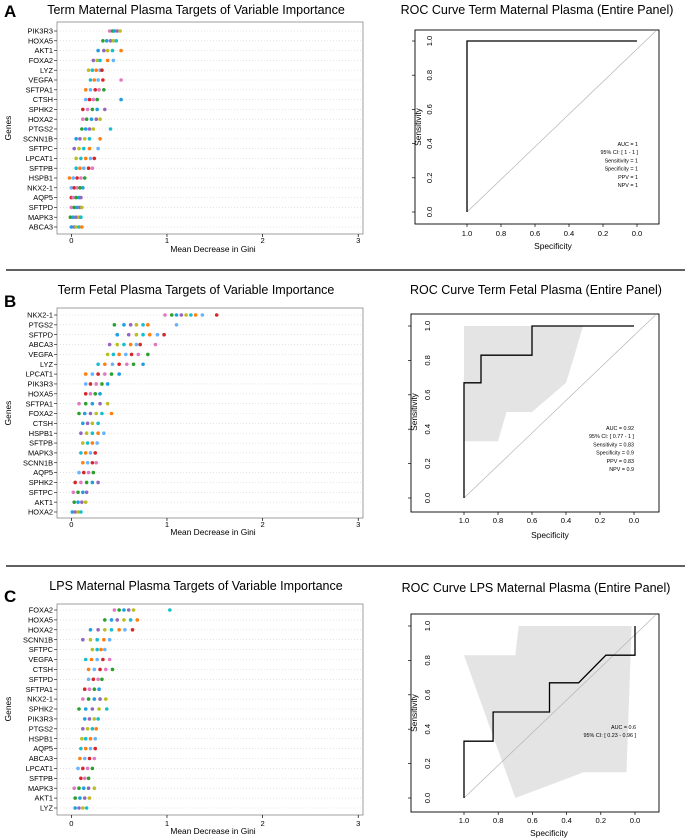 The height and width of the screenshot is (839, 685). Describe the element at coordinates (41, 344) in the screenshot. I see `gene-label: ABCA3` at that location.